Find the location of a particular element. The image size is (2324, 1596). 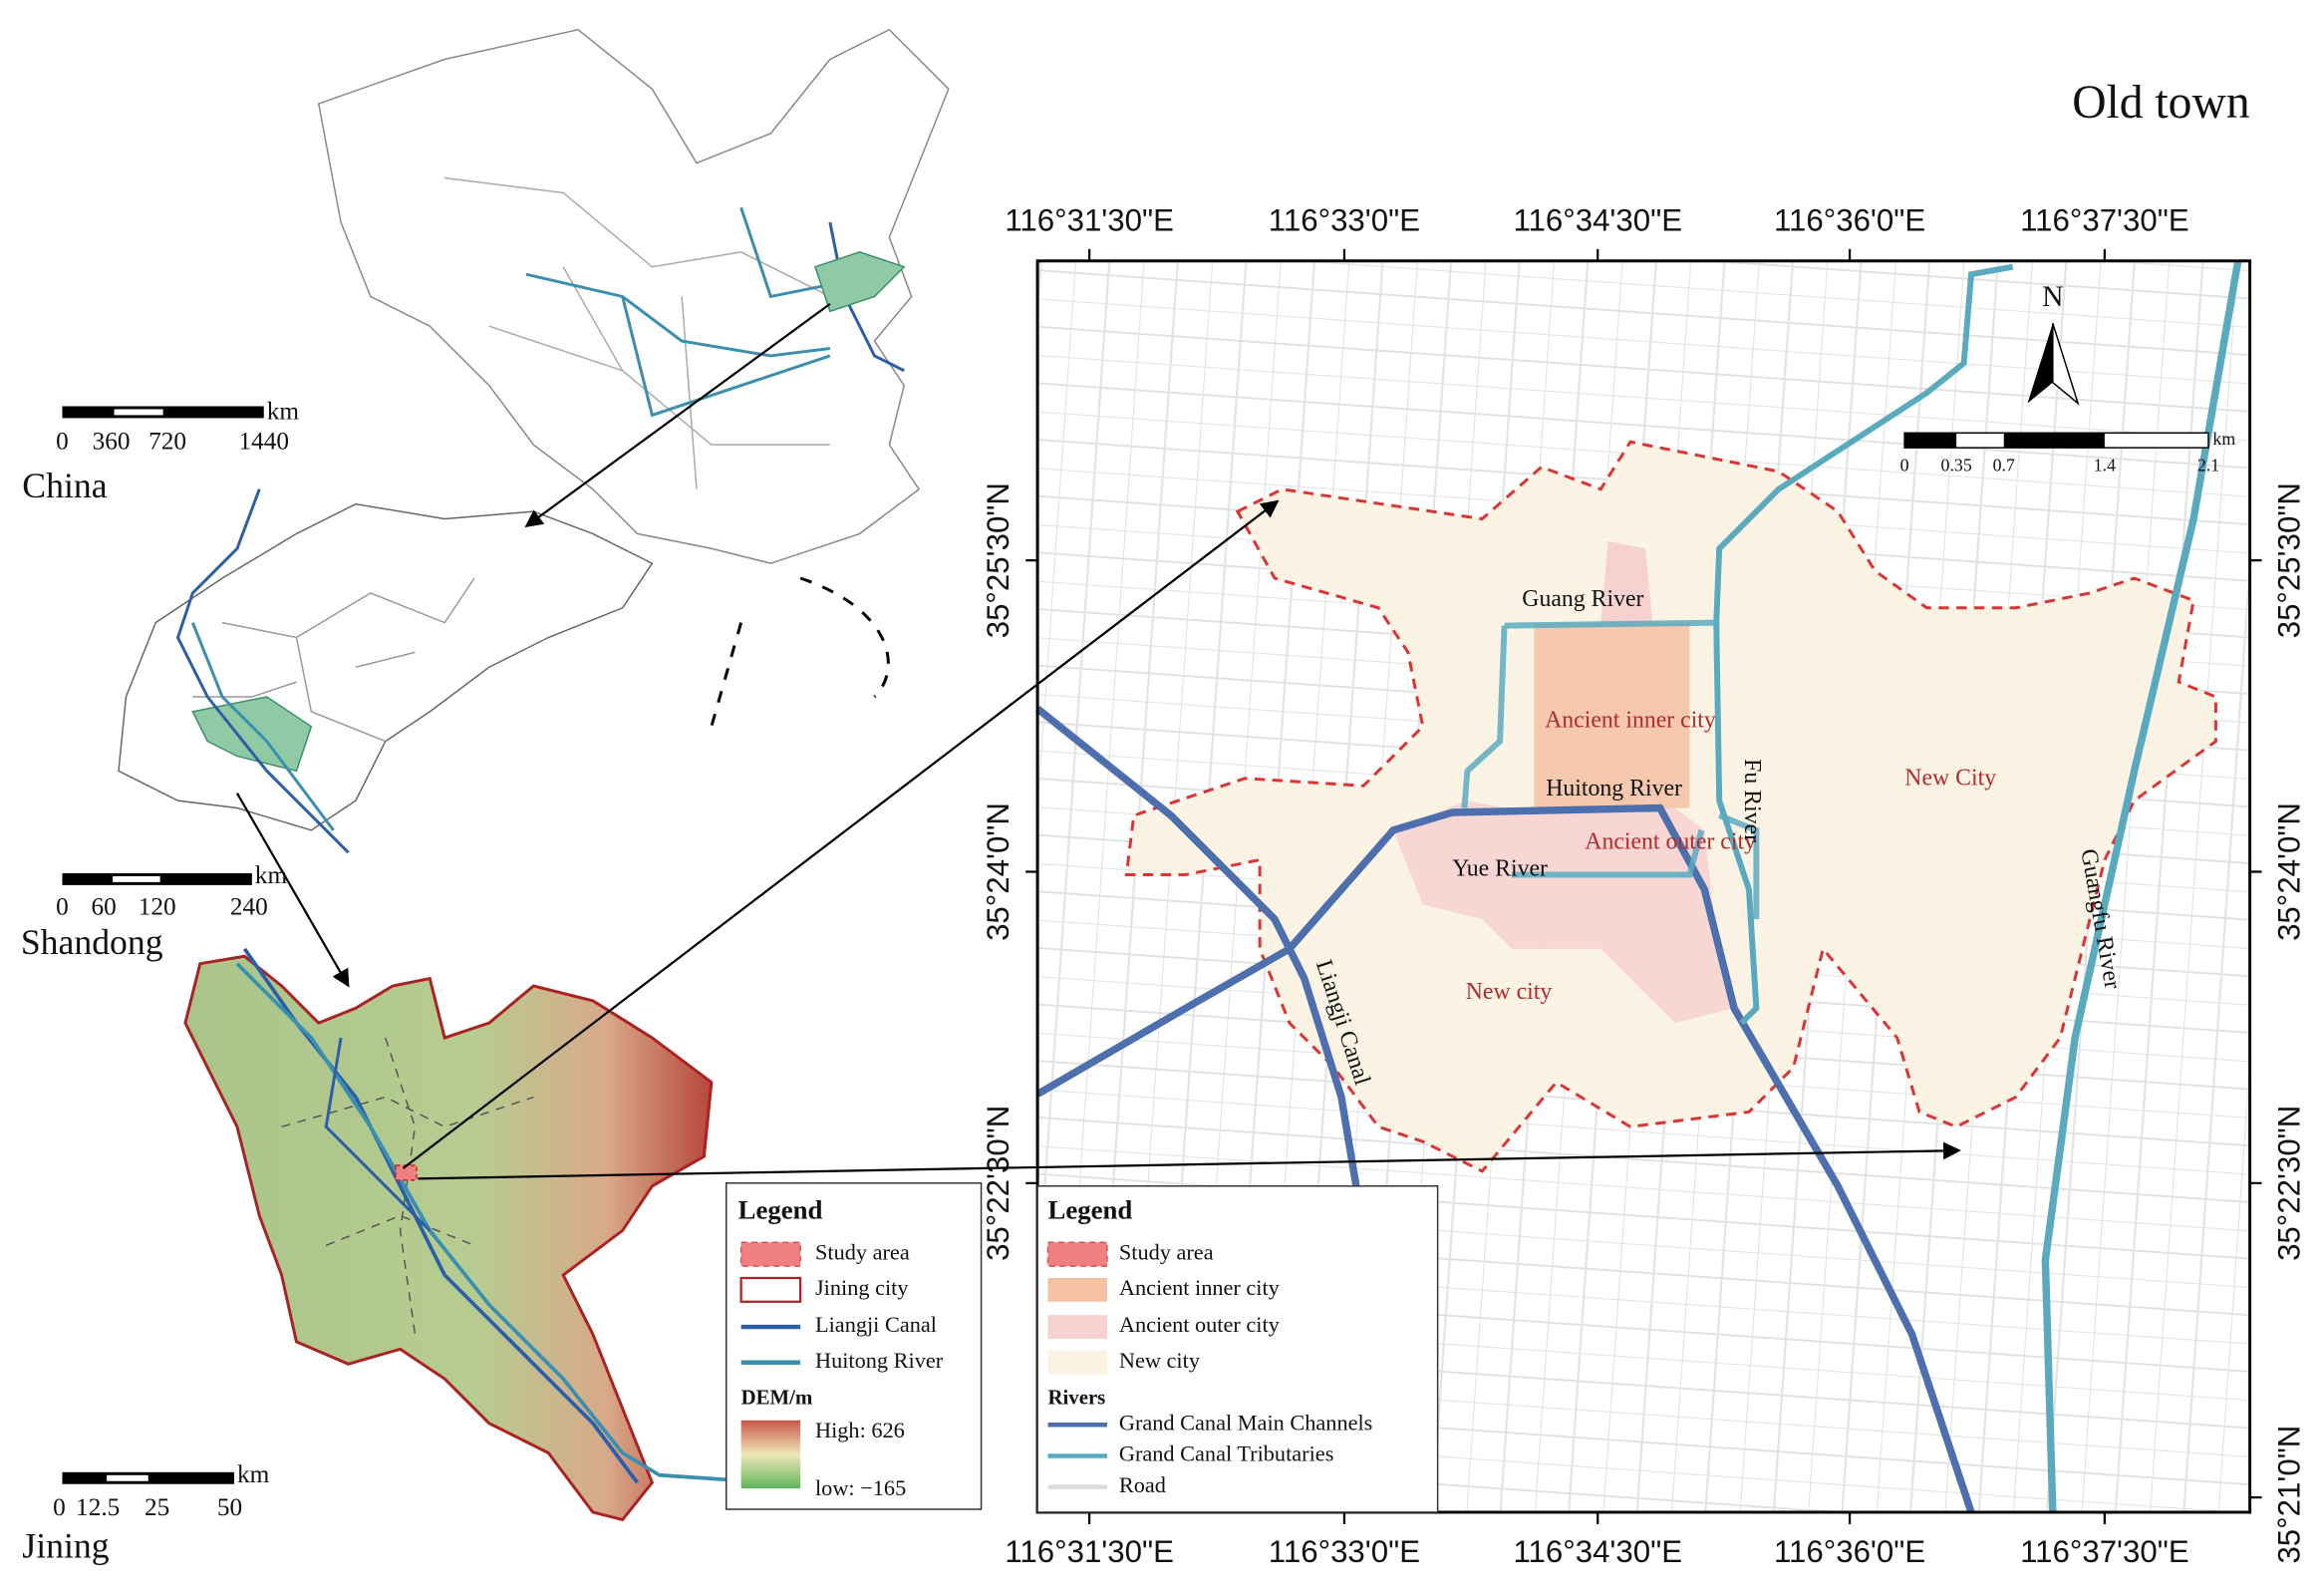

river-label: Yue River is located at coordinates (1500, 868).